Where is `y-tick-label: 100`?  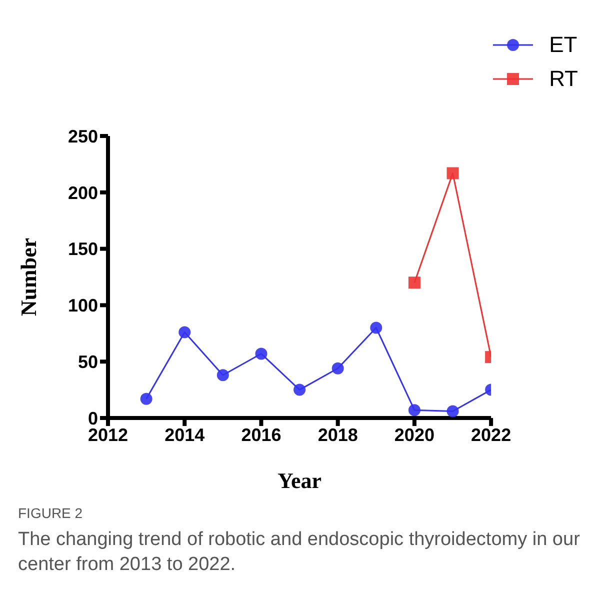 y-tick-label: 100 is located at coordinates (83, 306).